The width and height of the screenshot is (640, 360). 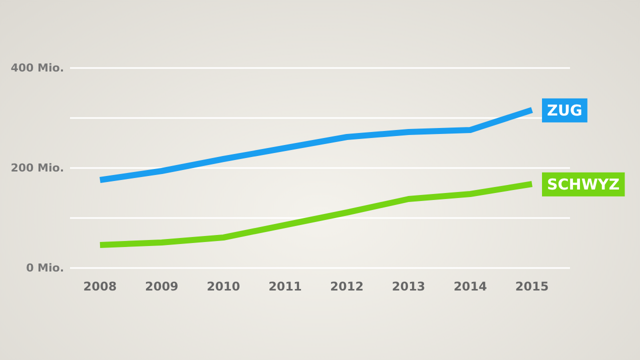 What do you see at coordinates (470, 287) in the screenshot?
I see `x-tick-label: 2014` at bounding box center [470, 287].